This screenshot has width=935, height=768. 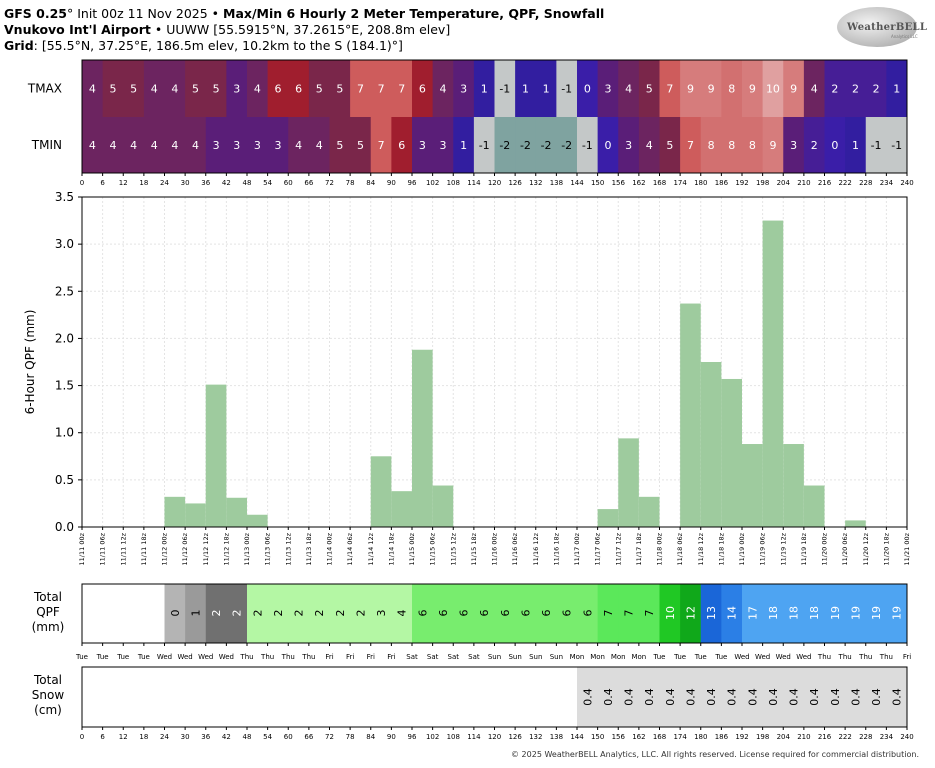 What do you see at coordinates (504, 89) in the screenshot?
I see `tmax-value: -1` at bounding box center [504, 89].